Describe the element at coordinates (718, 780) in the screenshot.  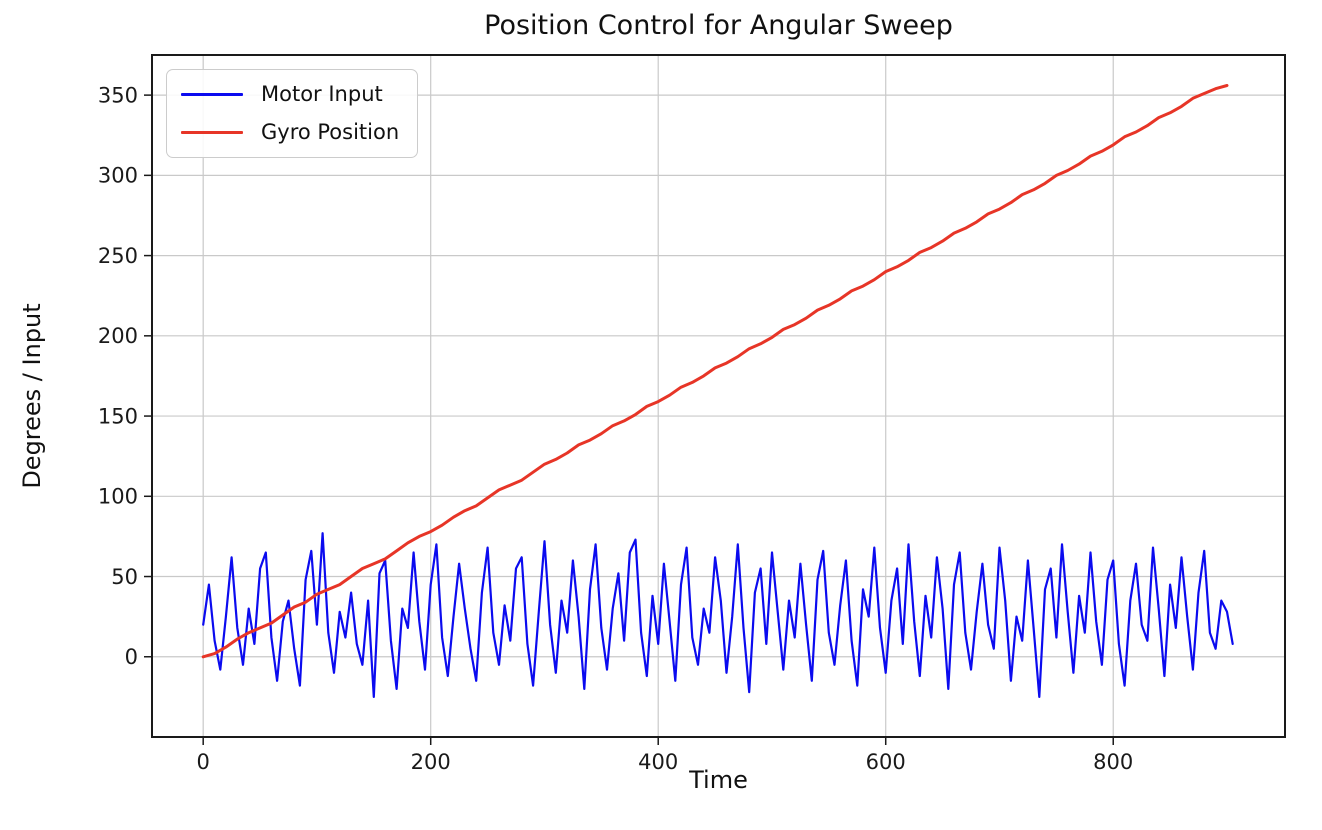
I see `x-axis-label: Time` at that location.